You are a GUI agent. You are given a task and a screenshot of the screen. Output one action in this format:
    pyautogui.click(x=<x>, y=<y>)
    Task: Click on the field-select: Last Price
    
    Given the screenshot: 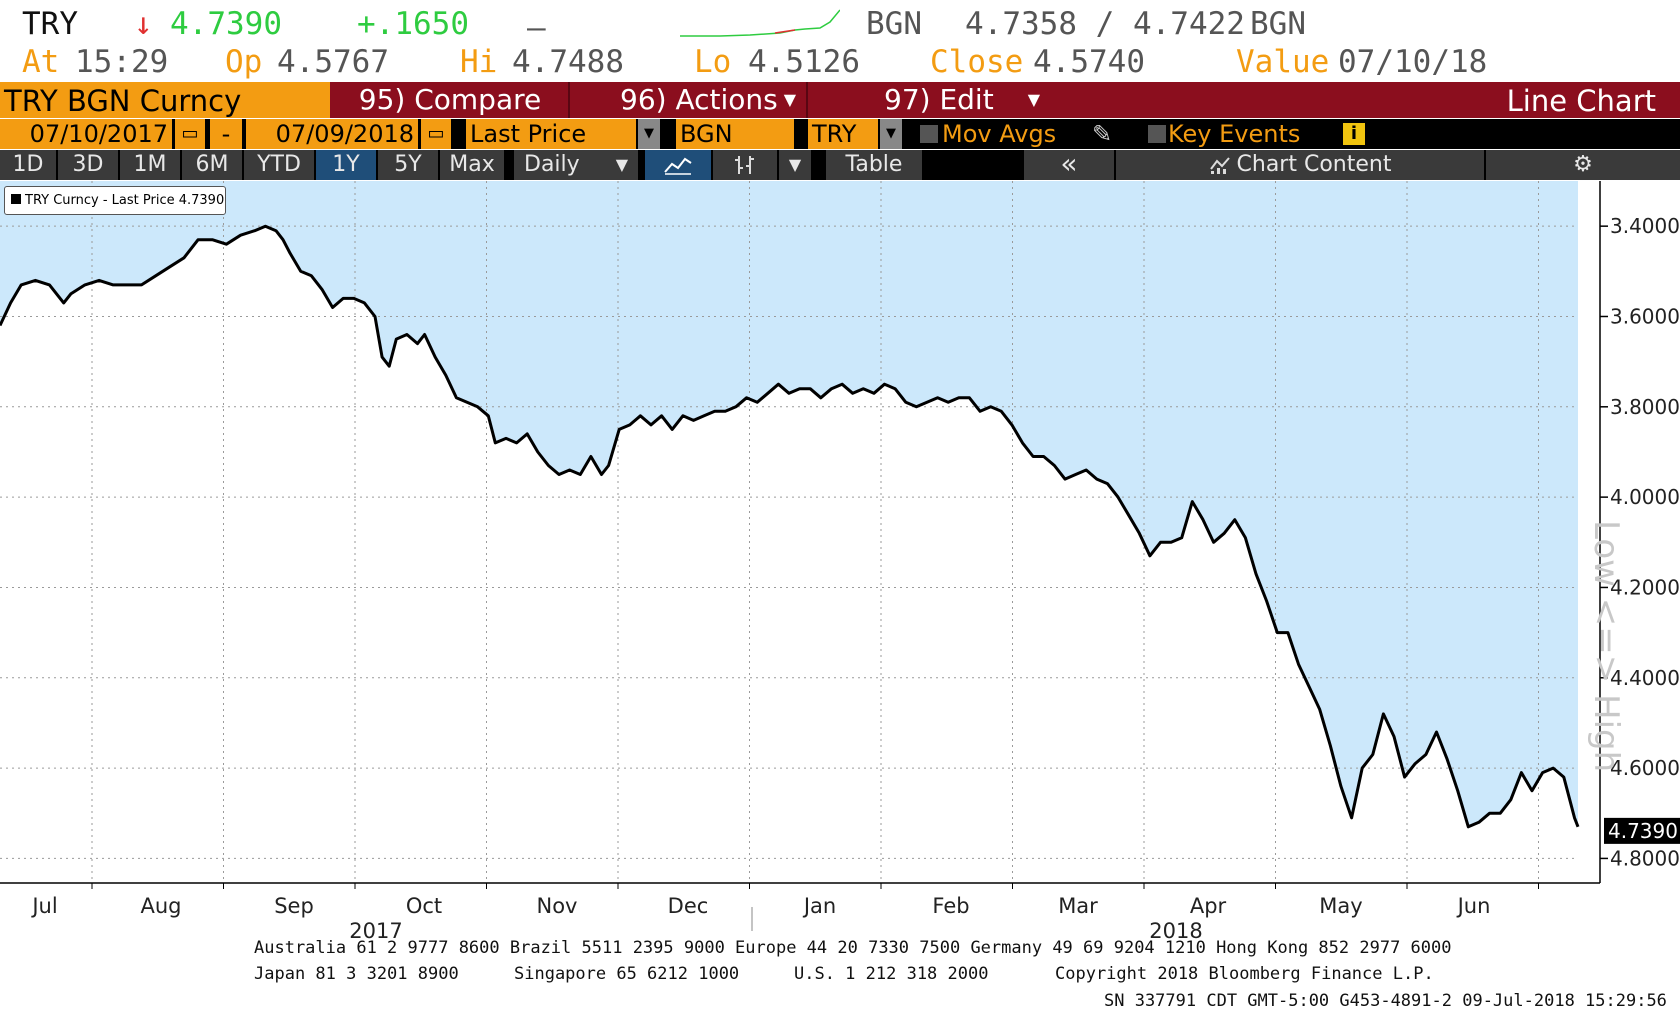 What is the action you would take?
    pyautogui.click(x=551, y=134)
    